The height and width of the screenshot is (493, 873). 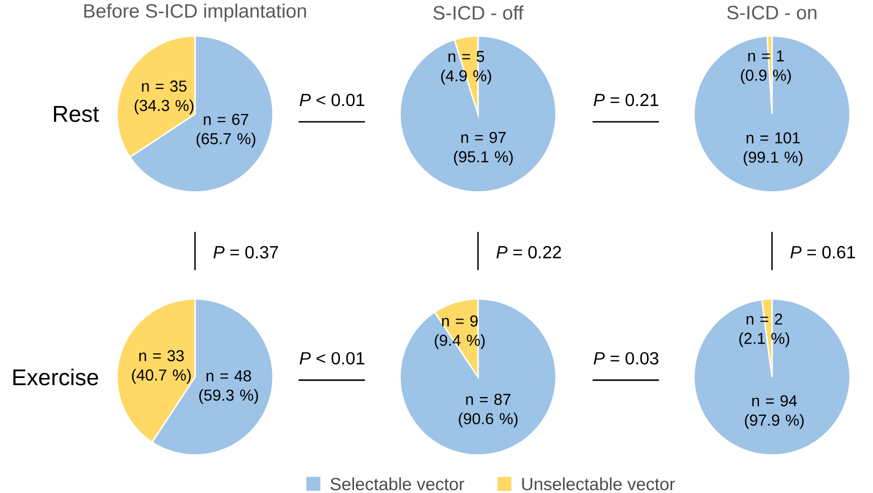 What do you see at coordinates (226, 131) in the screenshot?
I see `data-label: n = 67 (65.7 %)` at bounding box center [226, 131].